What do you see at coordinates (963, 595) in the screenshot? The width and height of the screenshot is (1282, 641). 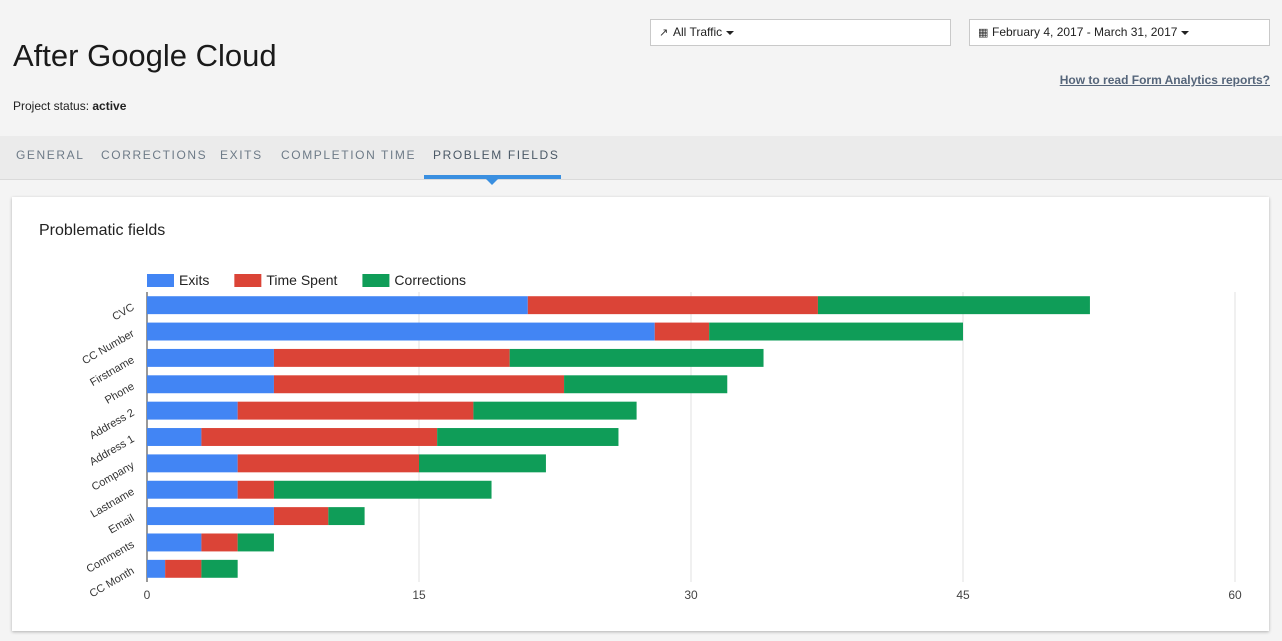 I see `x-tick-label-45: 45` at bounding box center [963, 595].